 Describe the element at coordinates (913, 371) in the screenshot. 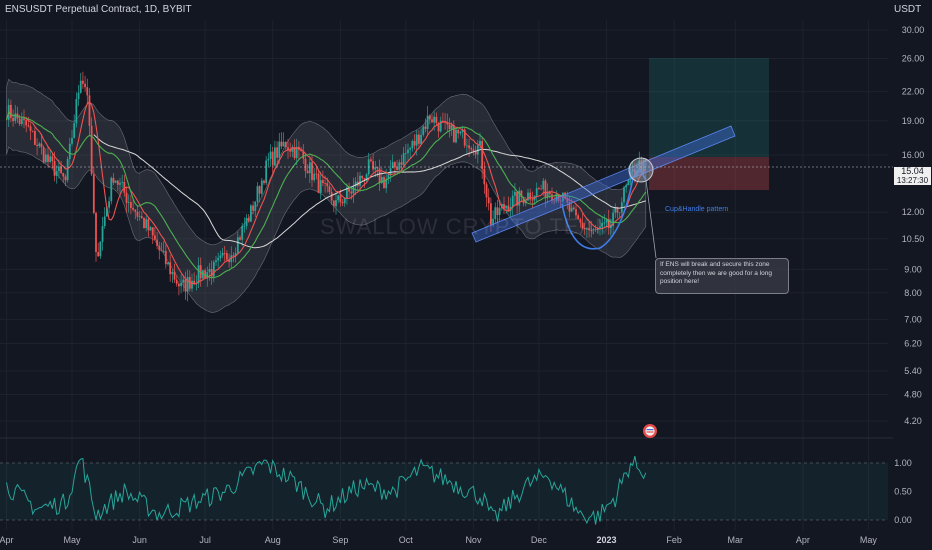

I see `price-tick-label: 5.40` at that location.